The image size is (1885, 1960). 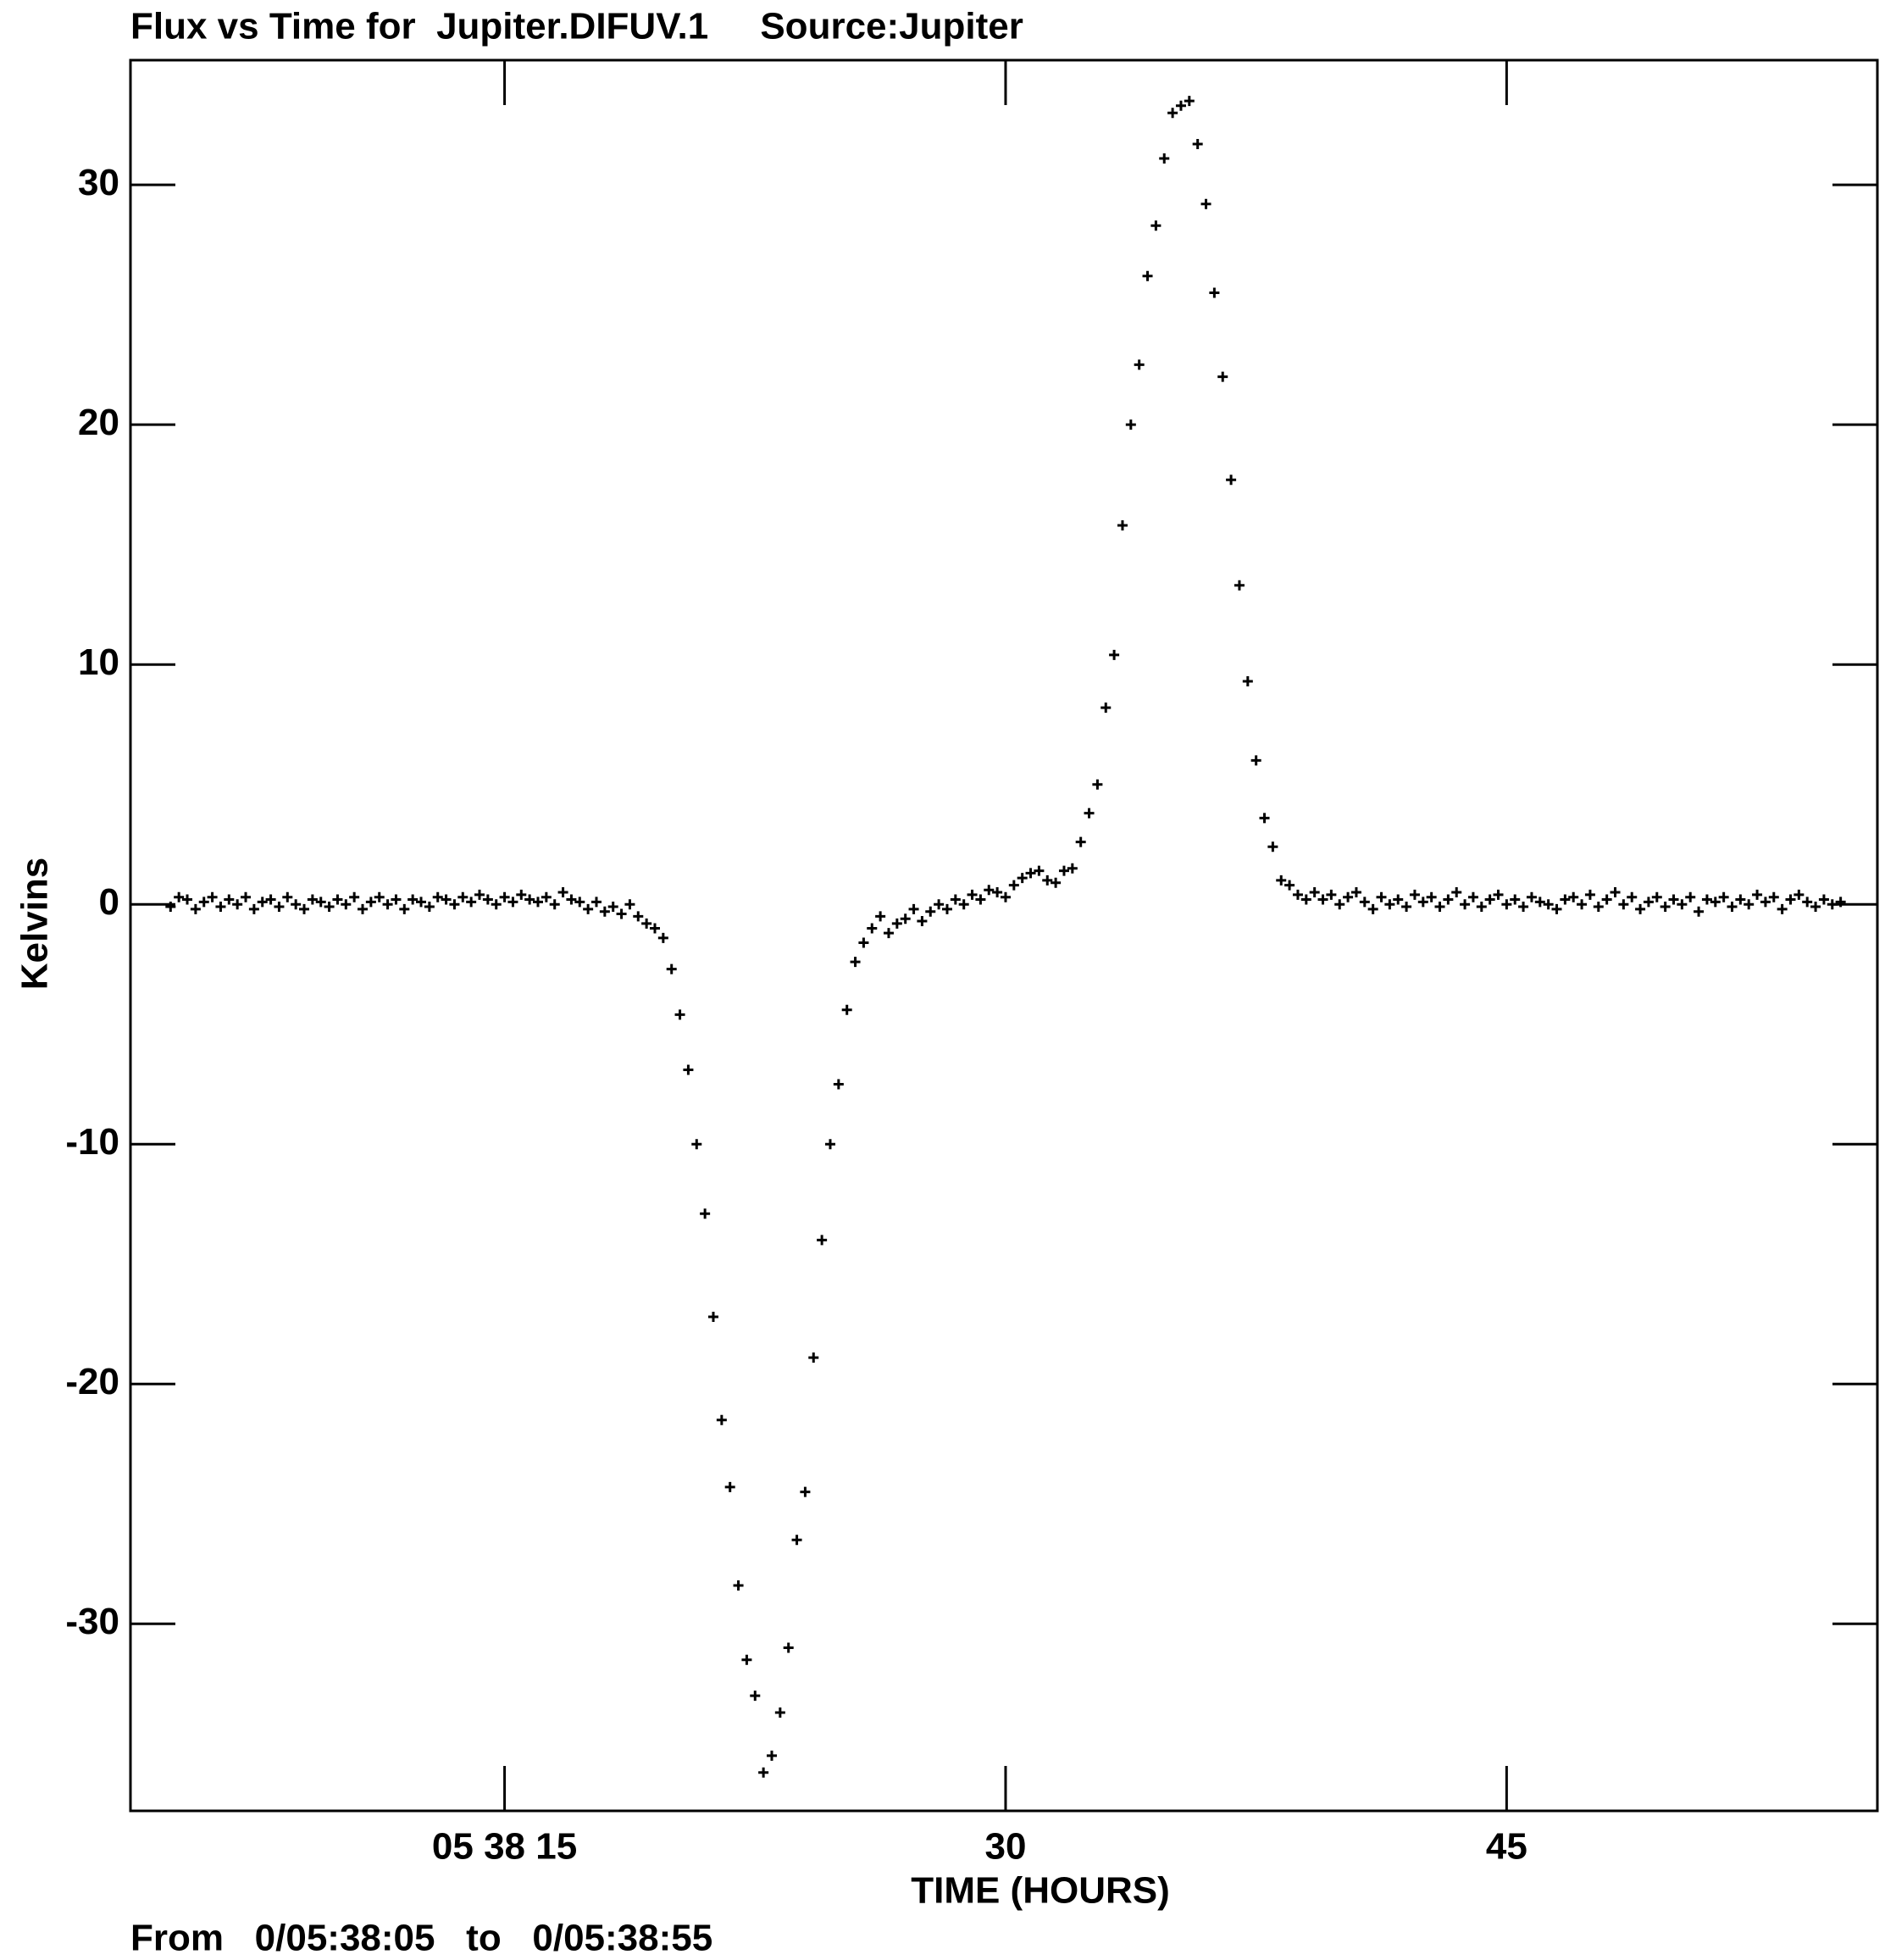 I want to click on y-tick-label: -20, so click(x=92, y=1381).